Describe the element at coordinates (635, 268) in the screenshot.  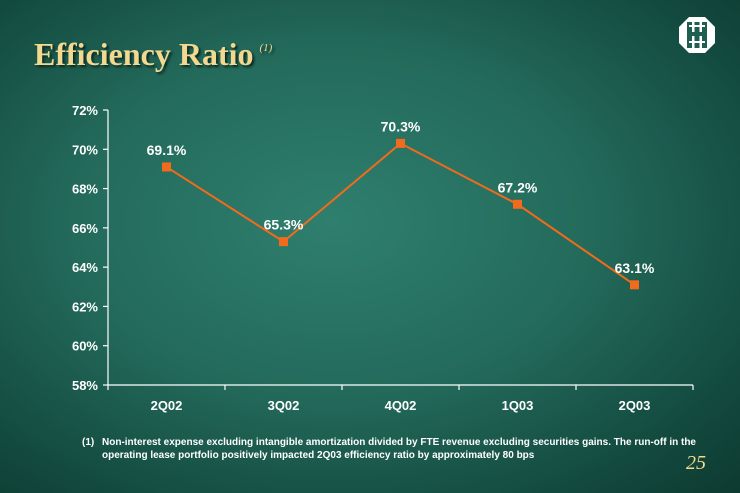
I see `data-label: 63.1%` at that location.